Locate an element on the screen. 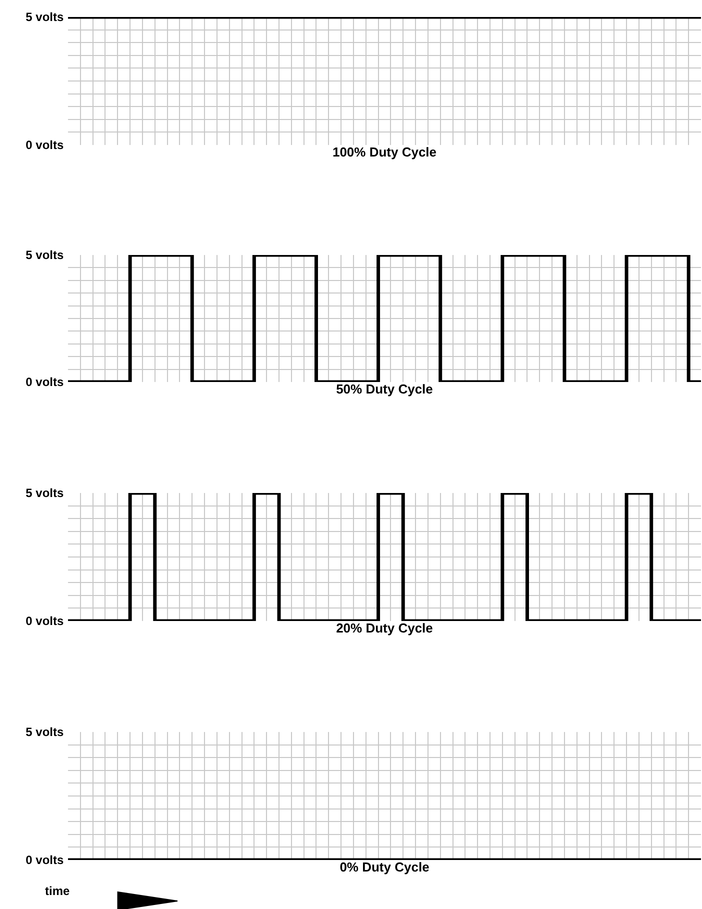 Image resolution: width=702 pixels, height=909 pixels. x-axis-title: 0% Duty Cycle is located at coordinates (385, 867).